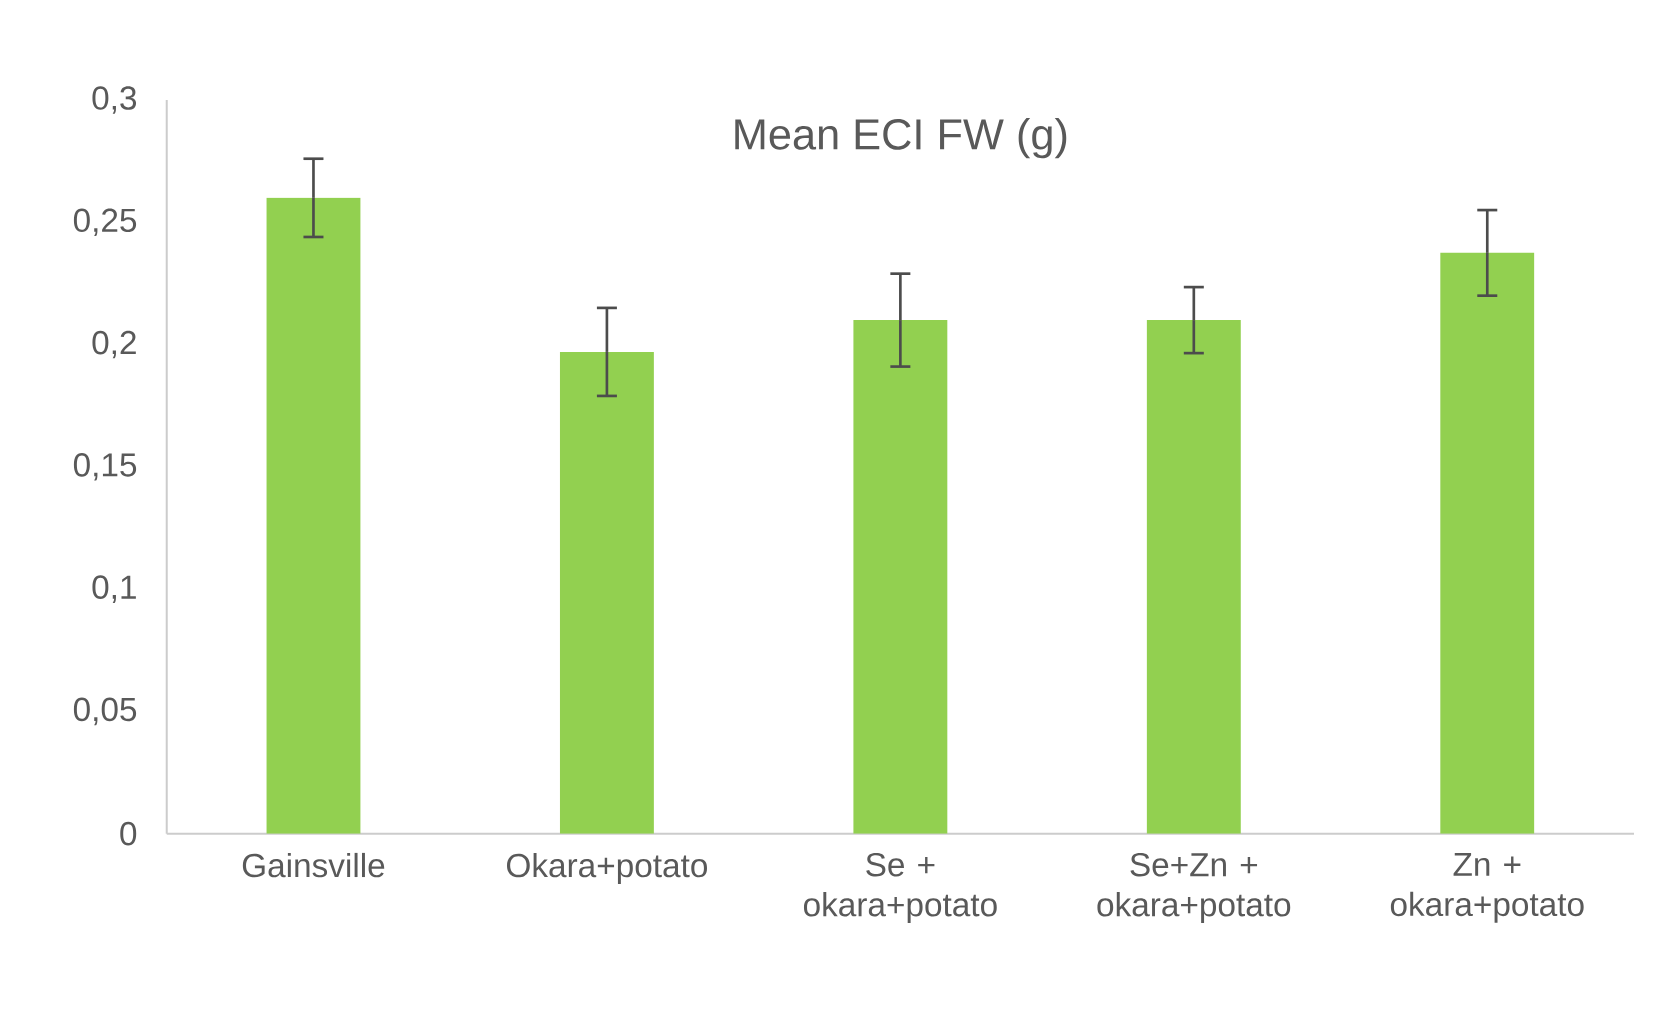  Describe the element at coordinates (607, 868) in the screenshot. I see `x-tick-label: Okara+potato` at that location.